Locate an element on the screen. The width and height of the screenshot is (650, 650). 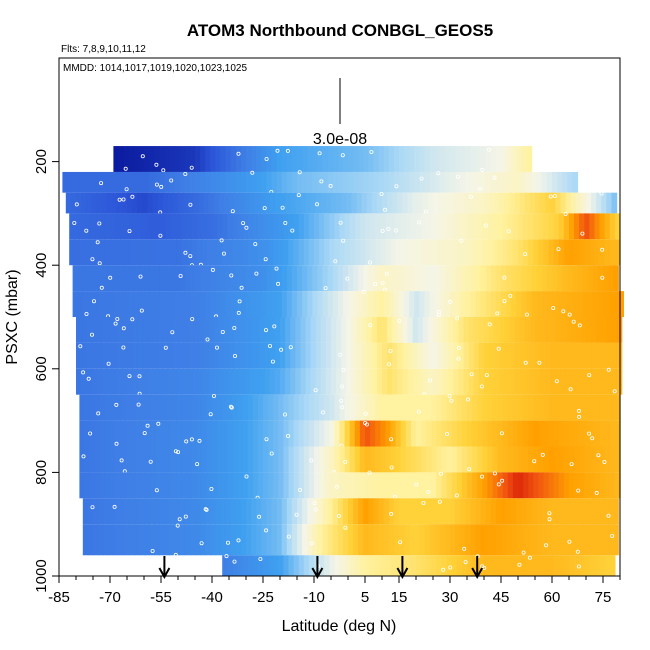
arrow-marker is located at coordinates (402, 568).